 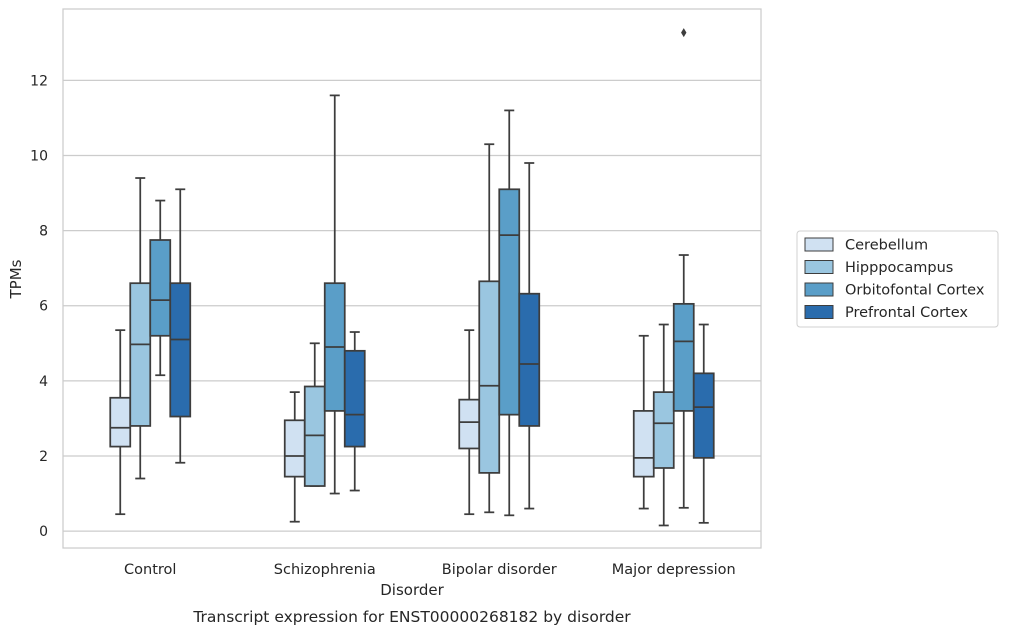 What do you see at coordinates (886, 246) in the screenshot?
I see `legend-label: Cerebellum` at bounding box center [886, 246].